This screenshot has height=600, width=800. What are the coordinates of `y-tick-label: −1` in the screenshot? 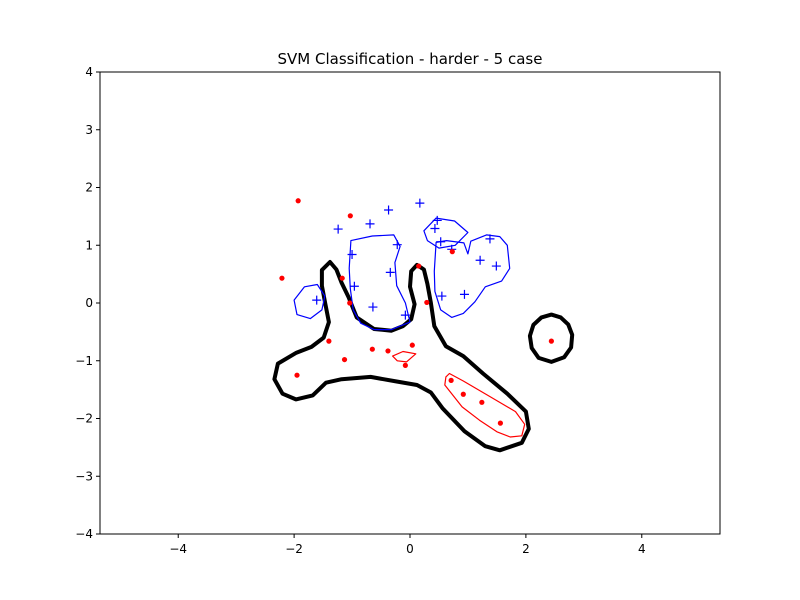 It's located at (84, 361).